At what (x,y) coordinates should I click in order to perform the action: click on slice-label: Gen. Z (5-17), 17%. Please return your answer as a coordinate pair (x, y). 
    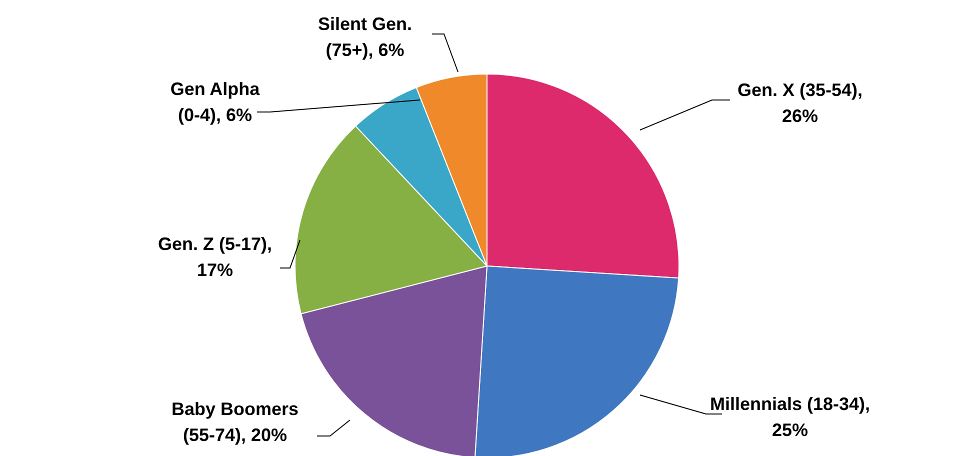
    Looking at the image, I should click on (215, 257).